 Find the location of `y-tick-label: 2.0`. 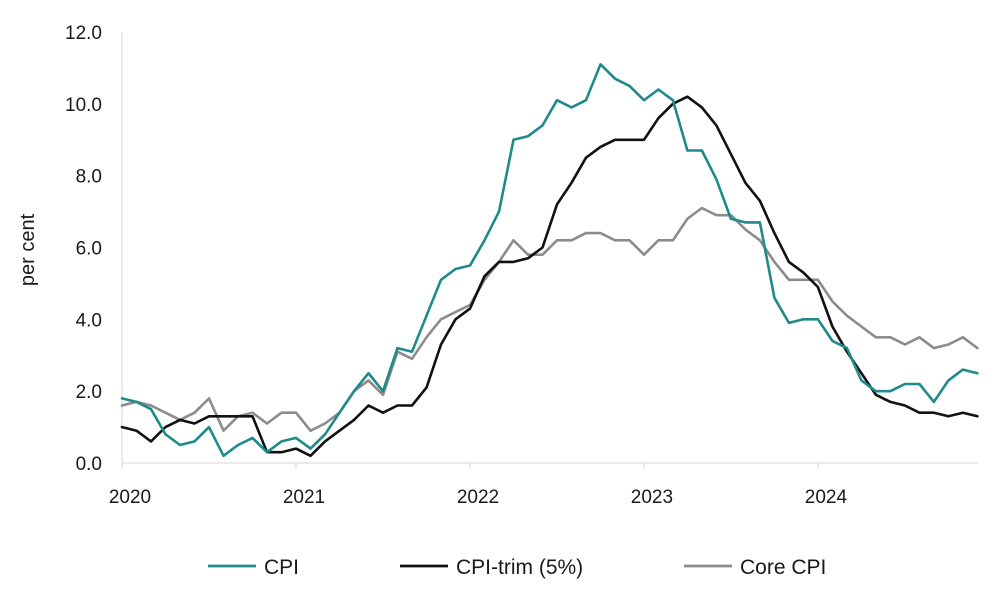

y-tick-label: 2.0 is located at coordinates (89, 392).